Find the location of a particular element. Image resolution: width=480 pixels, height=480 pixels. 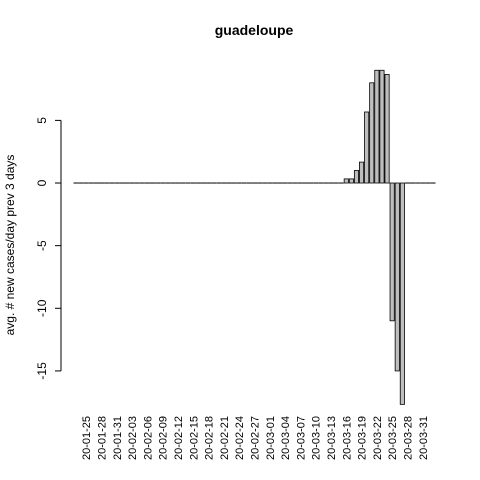

x-tick-label: 20-02-27 is located at coordinates (256, 438).